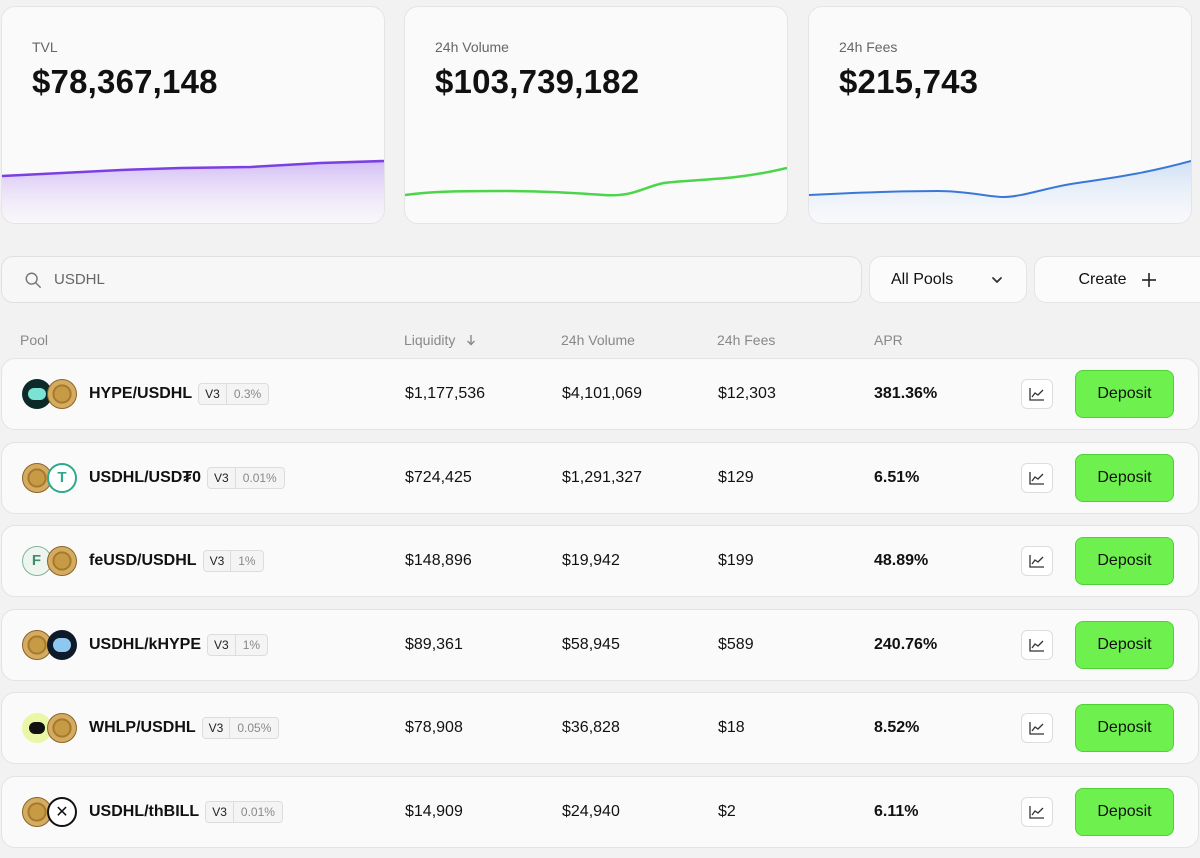  What do you see at coordinates (922, 279) in the screenshot?
I see `pool-filter-label: All Pools` at bounding box center [922, 279].